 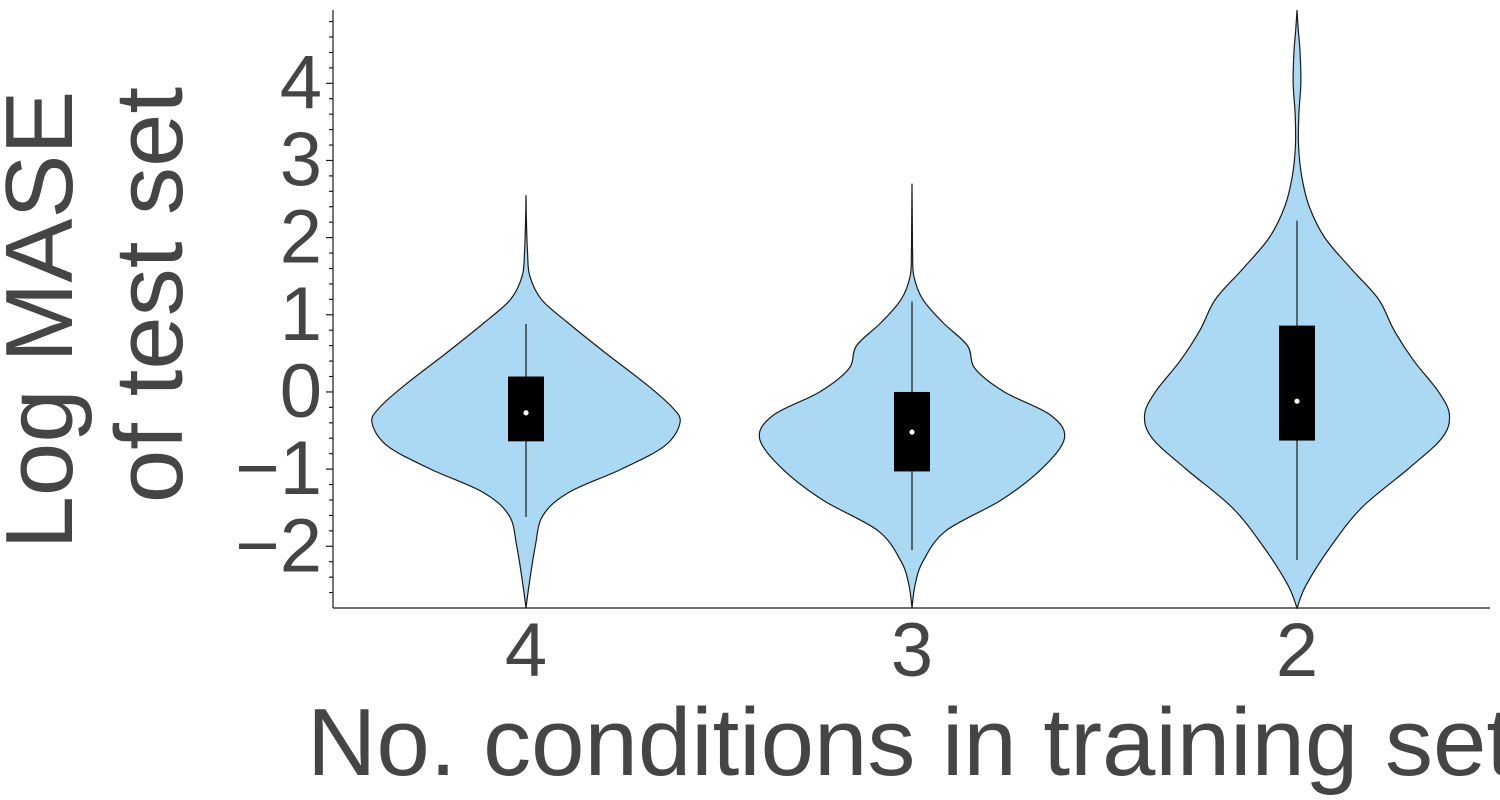 I want to click on x-tick-label: 3, so click(x=912, y=650).